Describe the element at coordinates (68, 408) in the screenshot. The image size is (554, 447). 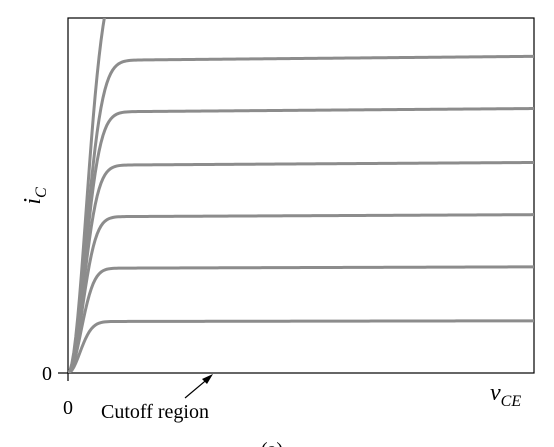
I see `x-tick-label-zero: 0` at that location.